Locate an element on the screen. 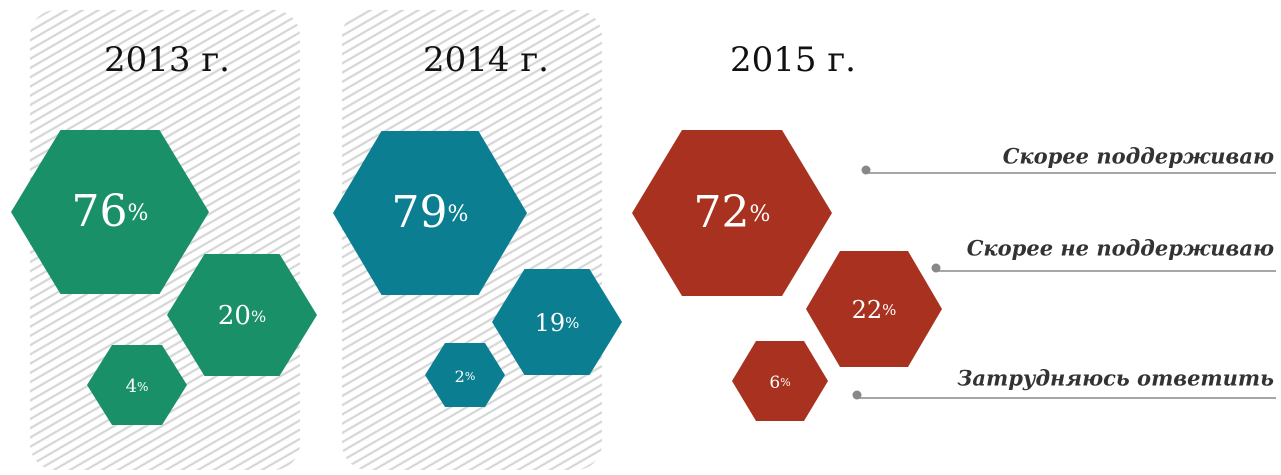 The width and height of the screenshot is (1281, 475). value-number: 20 is located at coordinates (234, 316).